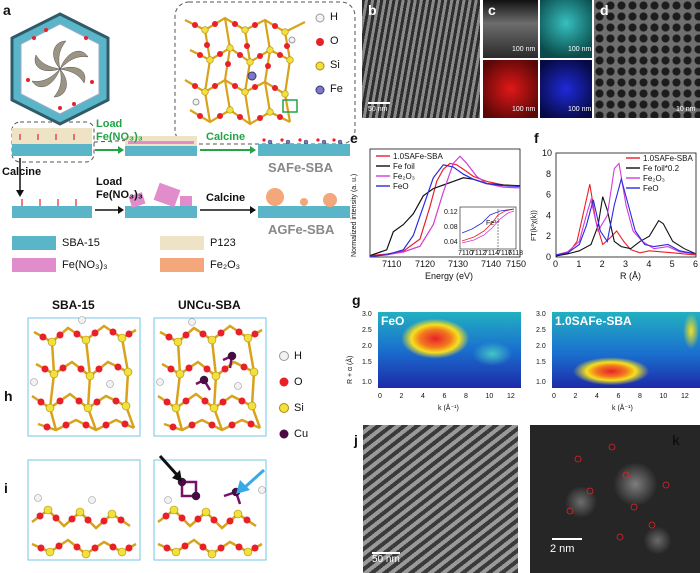 The height and width of the screenshot is (573, 700). What do you see at coordinates (654, 178) in the screenshot?
I see `exafs-legend-label: Fe₂O₃` at bounding box center [654, 178].